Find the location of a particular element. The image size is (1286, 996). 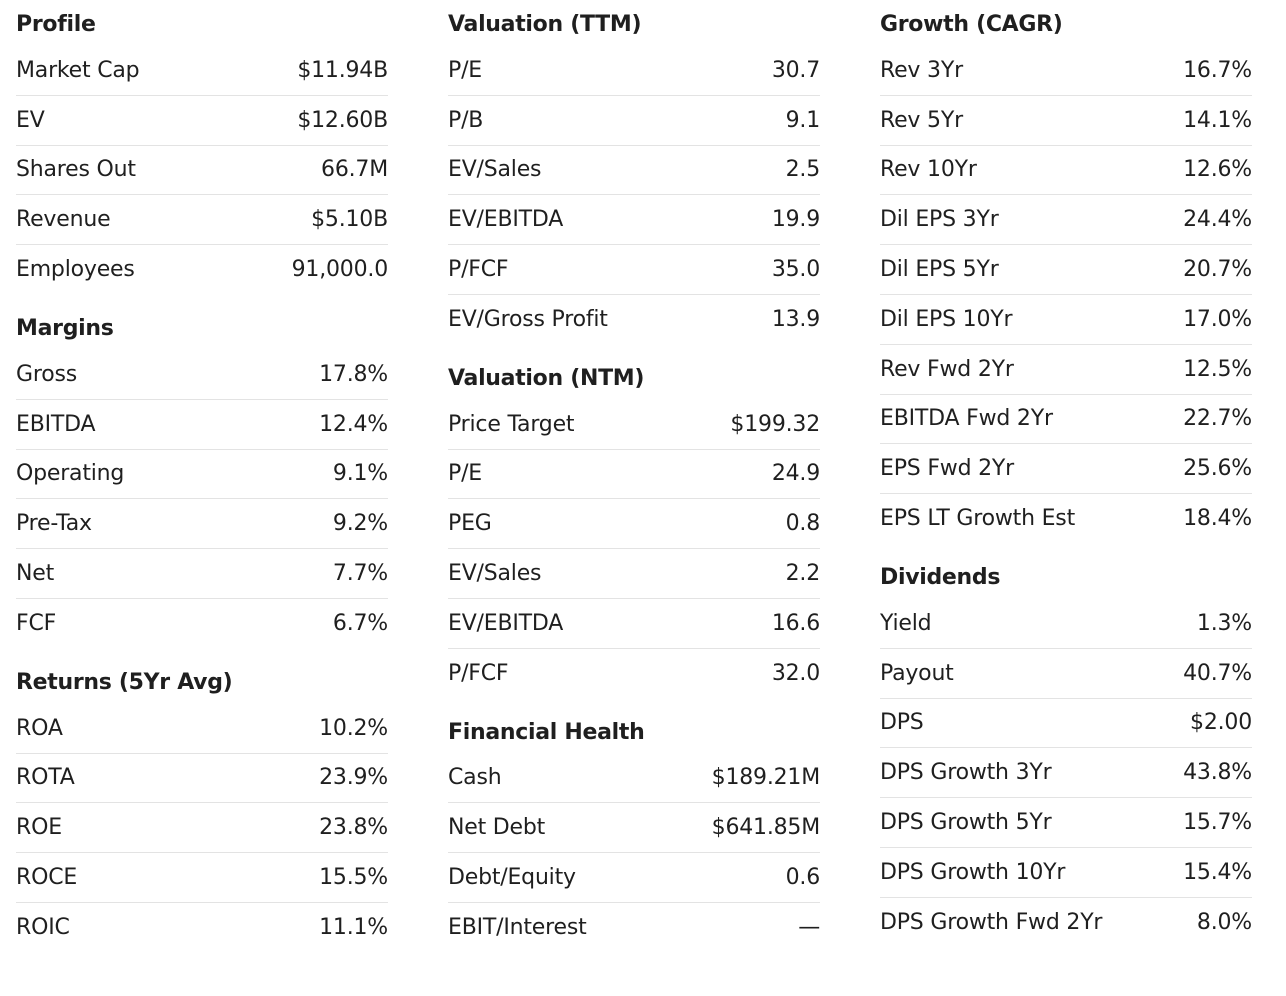

metric-row: Operating 9.1% is located at coordinates (202, 475).